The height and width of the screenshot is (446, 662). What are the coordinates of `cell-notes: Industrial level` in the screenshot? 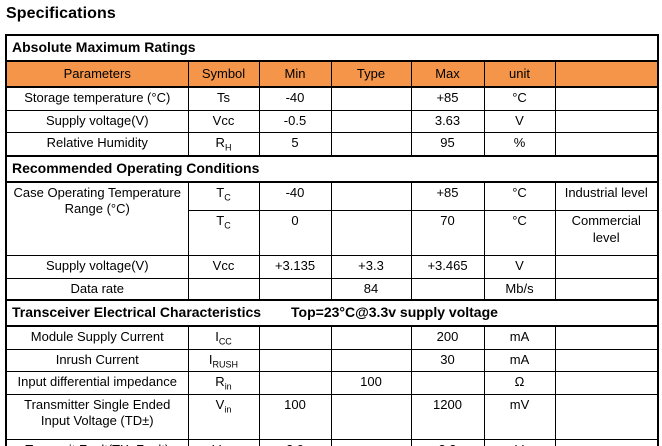 It's located at (606, 196).